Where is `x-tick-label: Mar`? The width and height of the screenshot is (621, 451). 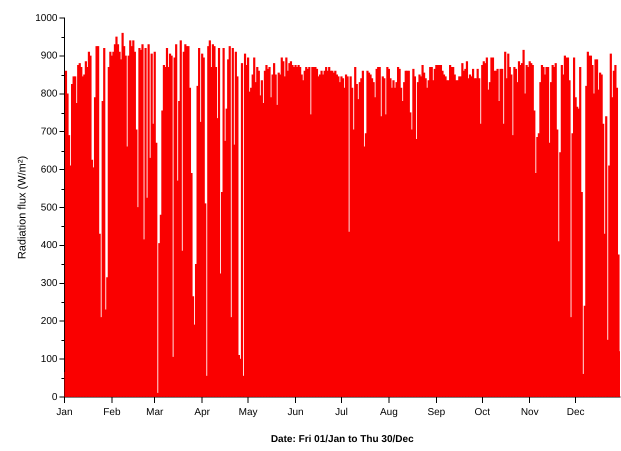 x-tick-label: Mar is located at coordinates (155, 412).